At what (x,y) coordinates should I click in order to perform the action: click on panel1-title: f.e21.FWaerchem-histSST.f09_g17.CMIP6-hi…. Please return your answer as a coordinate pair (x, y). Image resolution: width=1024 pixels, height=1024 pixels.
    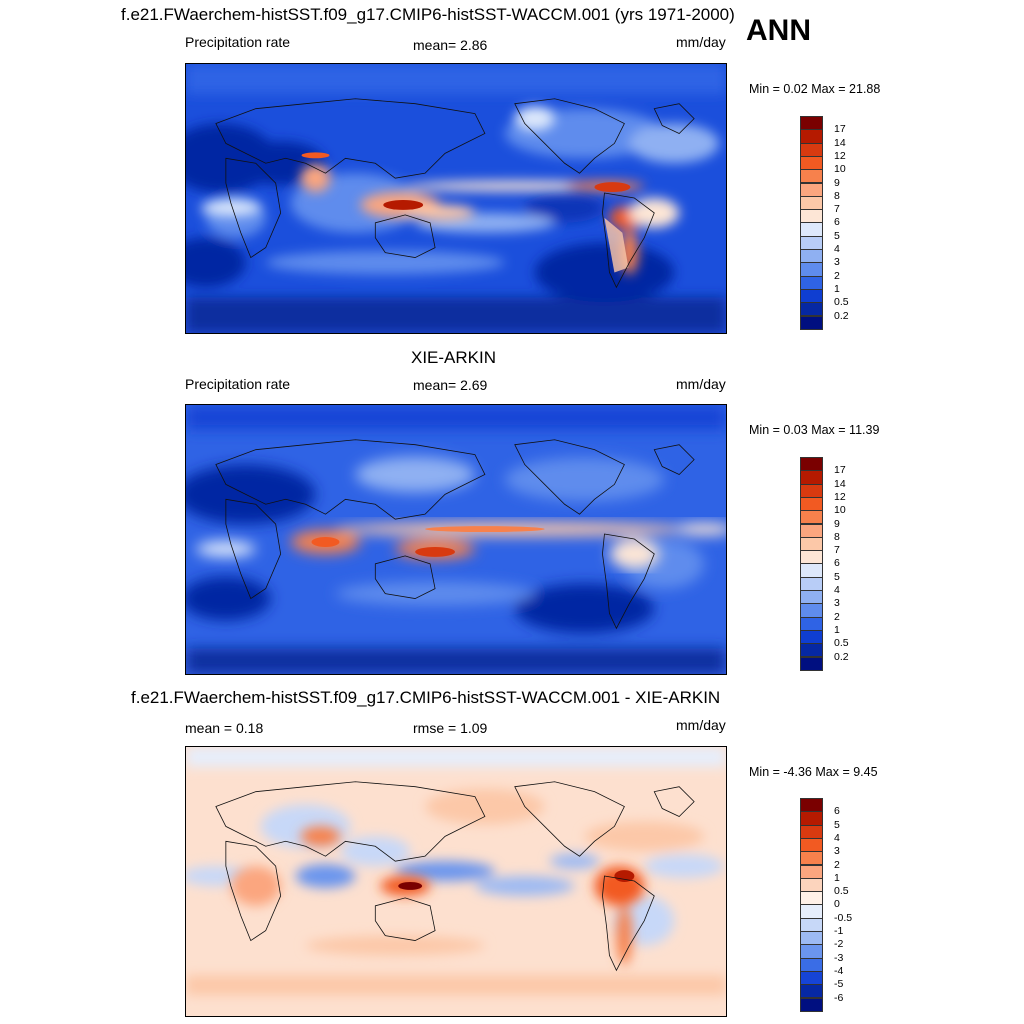
    Looking at the image, I should click on (428, 14).